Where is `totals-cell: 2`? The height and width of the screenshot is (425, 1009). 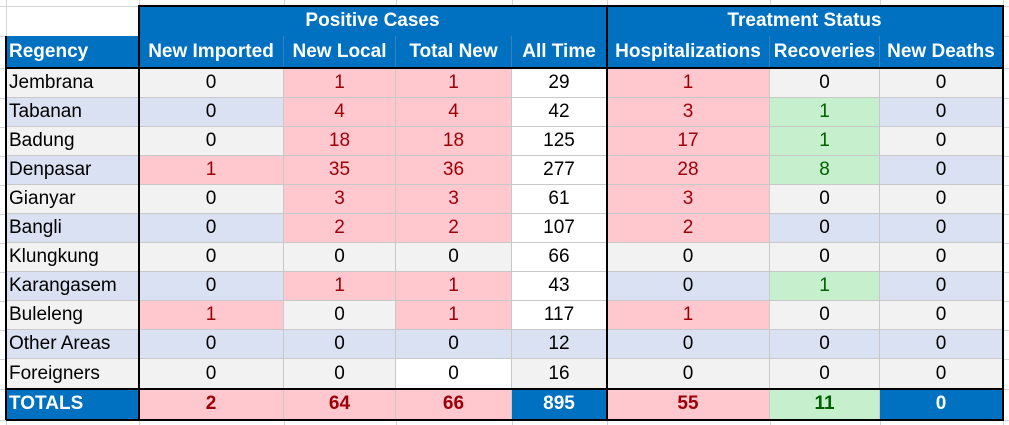
totals-cell: 2 is located at coordinates (211, 404).